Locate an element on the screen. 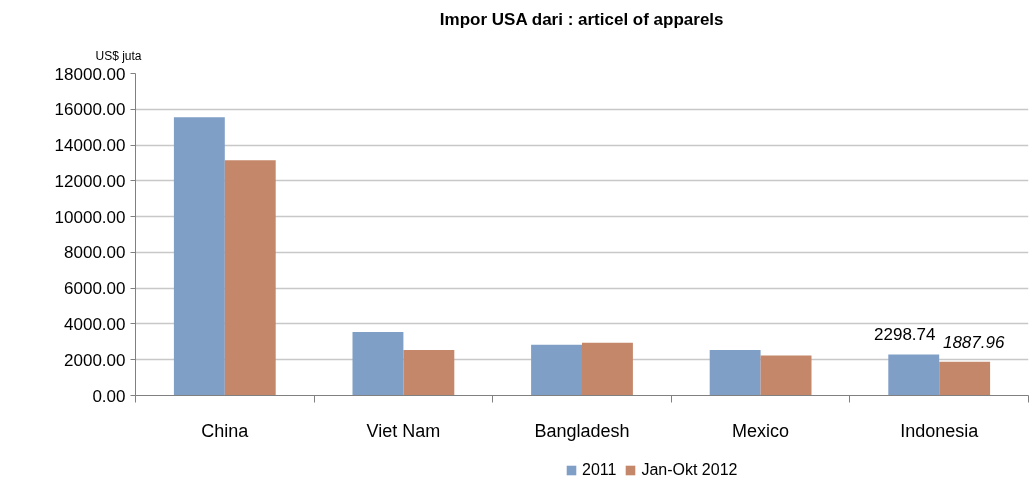  data-label: 1887.96 is located at coordinates (973, 342).